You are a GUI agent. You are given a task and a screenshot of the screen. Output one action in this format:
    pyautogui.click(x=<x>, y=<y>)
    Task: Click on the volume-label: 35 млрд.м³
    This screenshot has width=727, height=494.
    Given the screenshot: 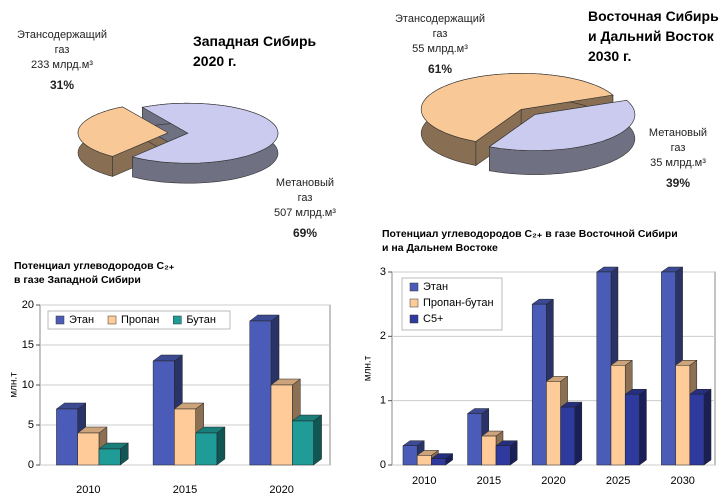 What is the action you would take?
    pyautogui.click(x=678, y=163)
    